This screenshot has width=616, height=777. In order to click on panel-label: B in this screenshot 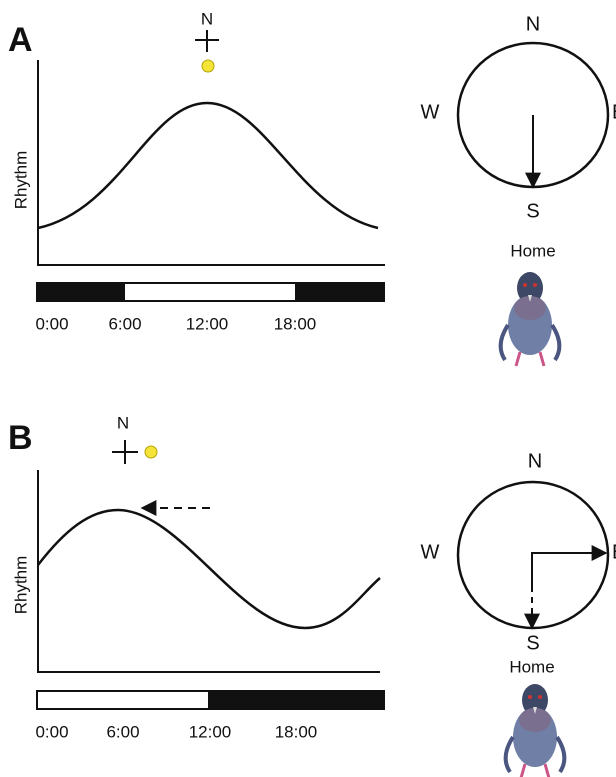, I will do `click(20, 438)`.